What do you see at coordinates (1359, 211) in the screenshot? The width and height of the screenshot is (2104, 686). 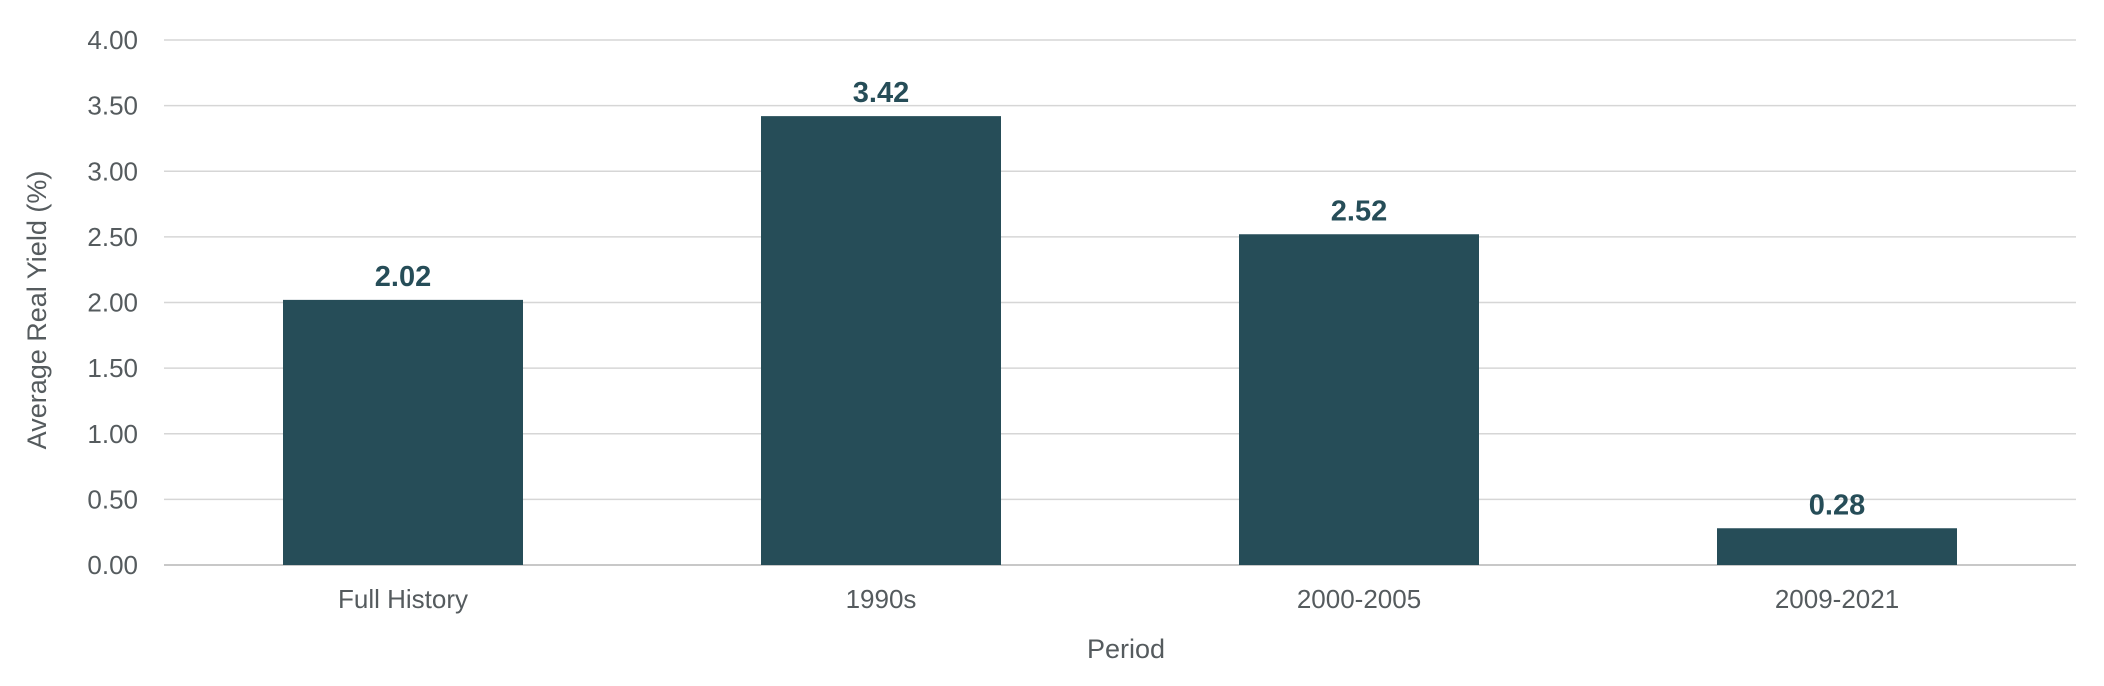 I see `bar-value-label: 2.52` at bounding box center [1359, 211].